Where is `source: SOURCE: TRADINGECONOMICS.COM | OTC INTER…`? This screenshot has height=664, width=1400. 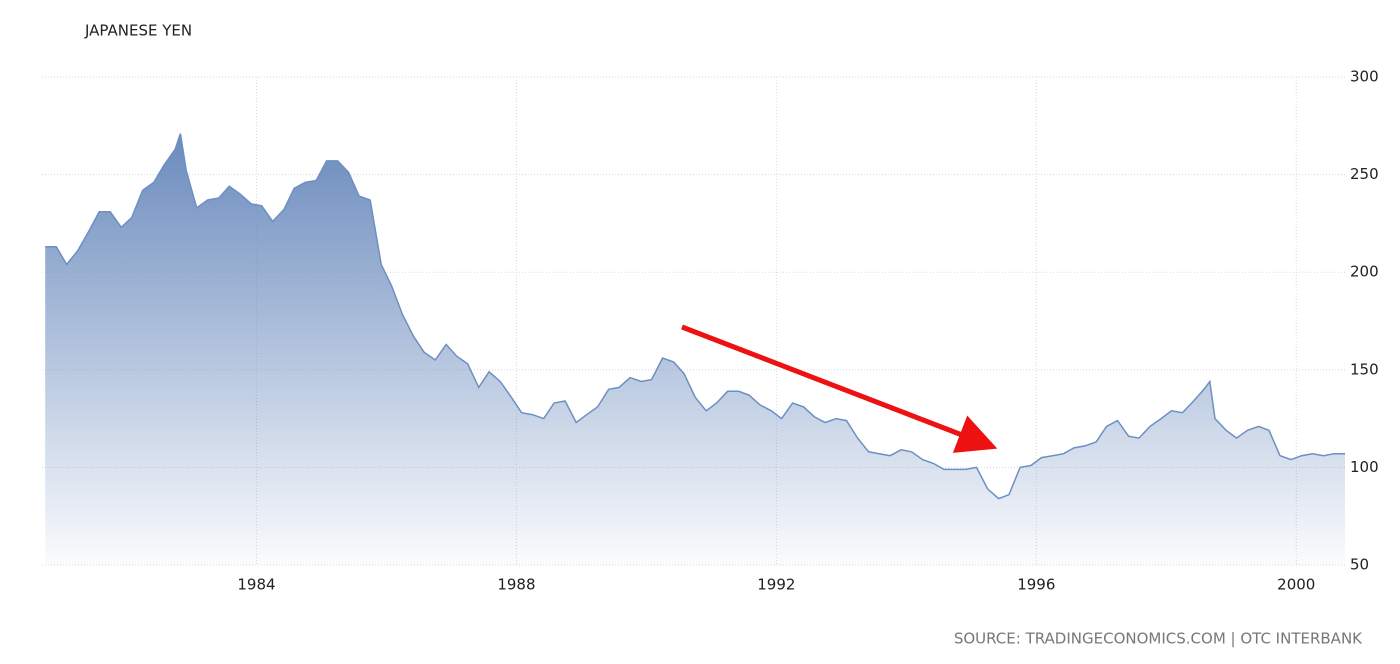
source: SOURCE: TRADINGECONOMICS.COM | OTC INTER… is located at coordinates (1158, 639).